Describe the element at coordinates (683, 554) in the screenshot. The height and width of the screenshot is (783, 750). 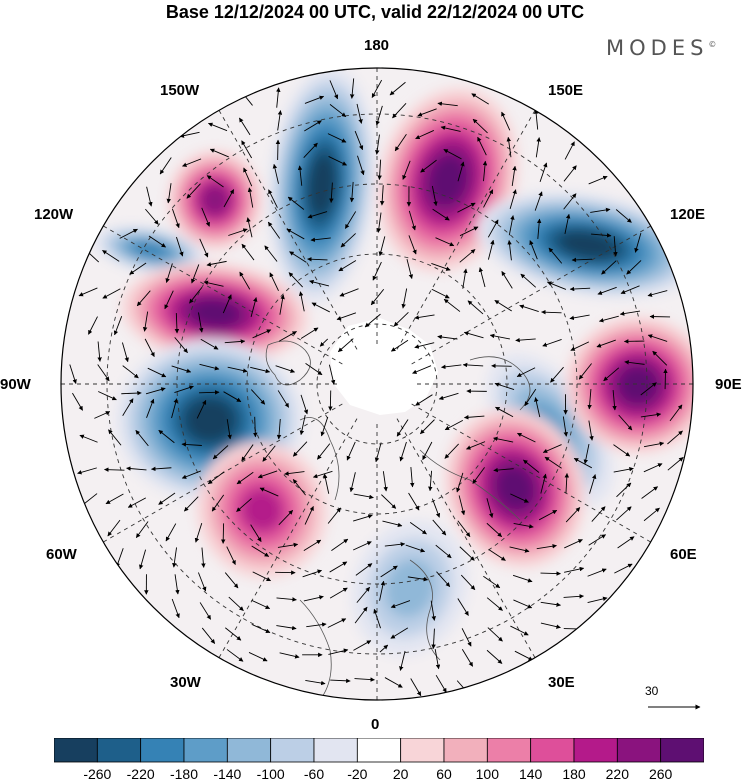
I see `lon-label-60e: 60E` at that location.